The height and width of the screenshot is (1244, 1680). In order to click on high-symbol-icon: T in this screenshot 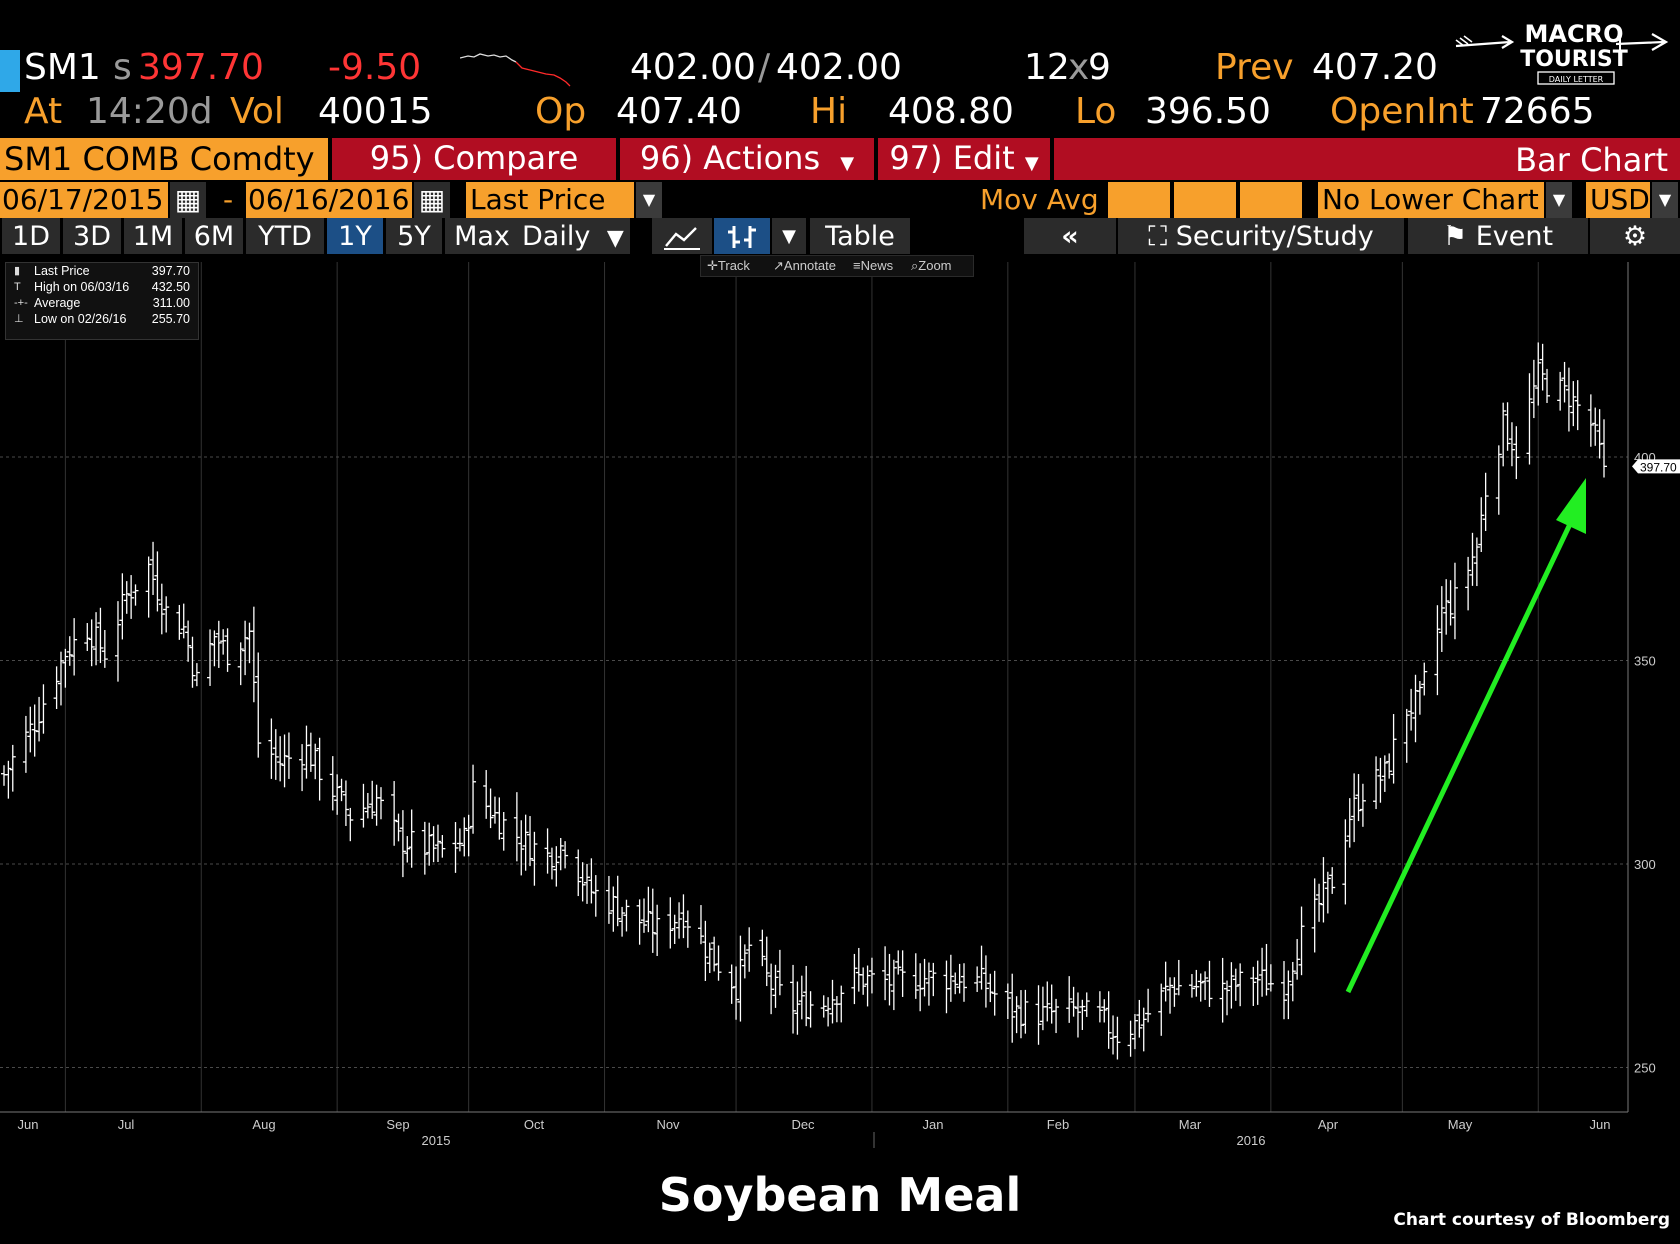, I will do `click(17, 287)`.